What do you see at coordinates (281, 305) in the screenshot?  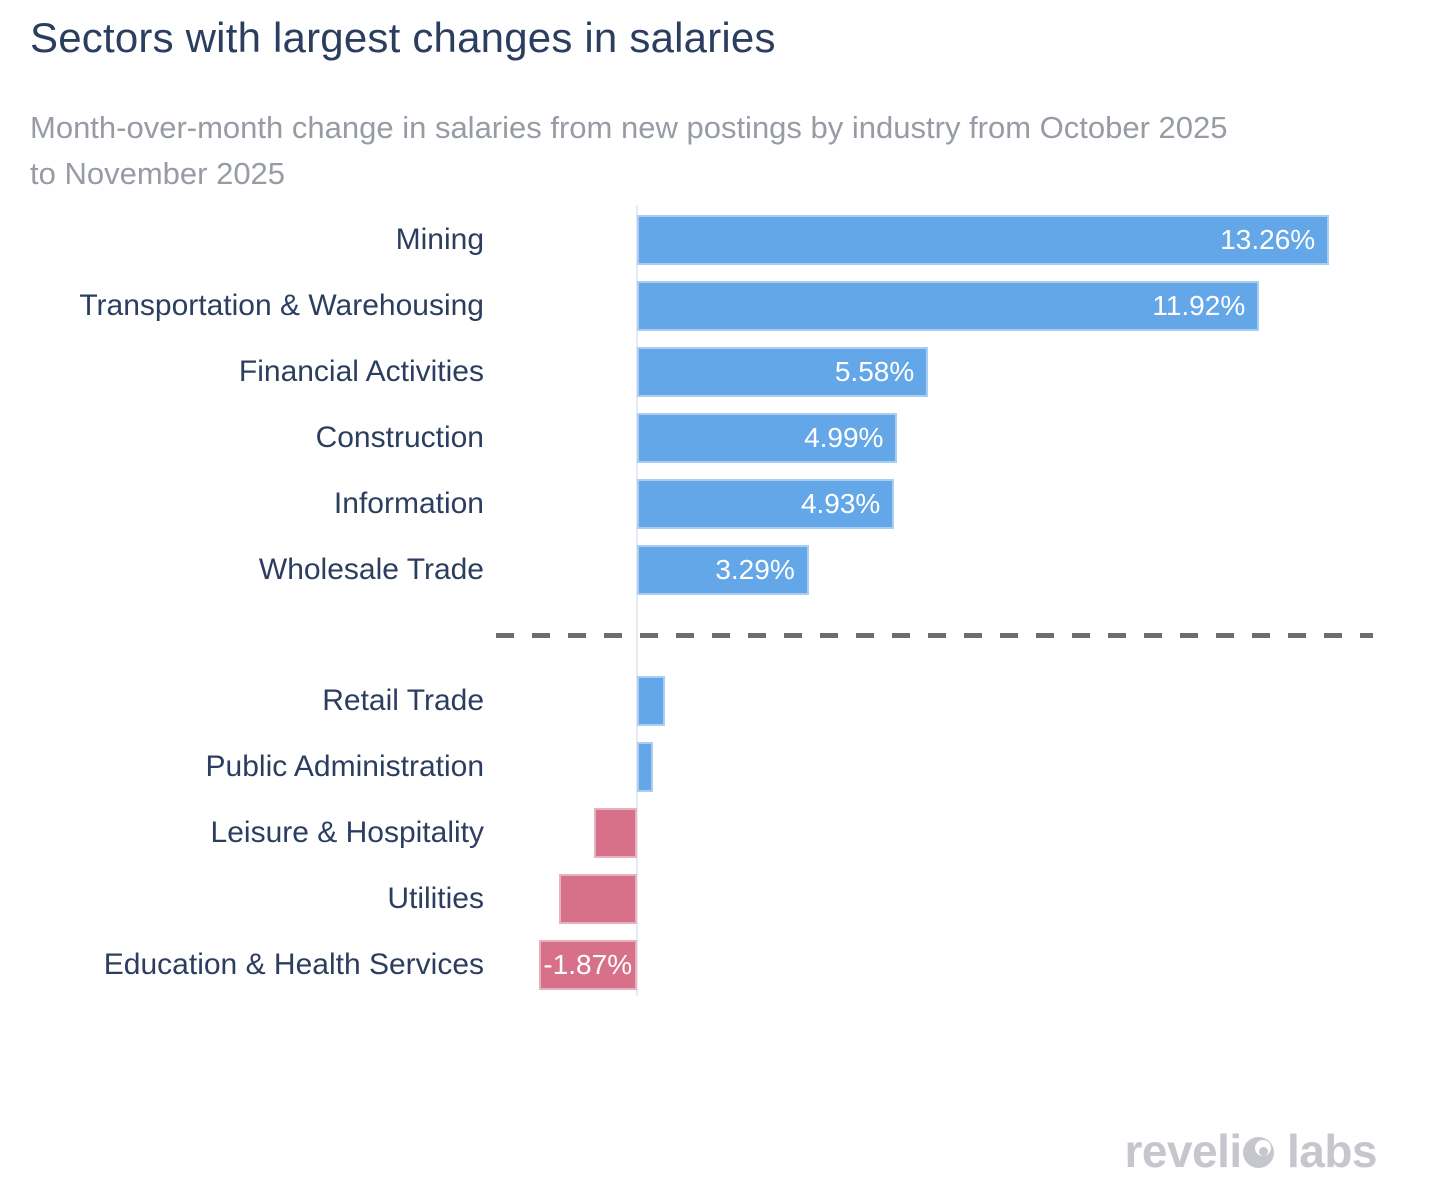 I see `category-label-transportation-warehousing: Transportation & Warehousing` at bounding box center [281, 305].